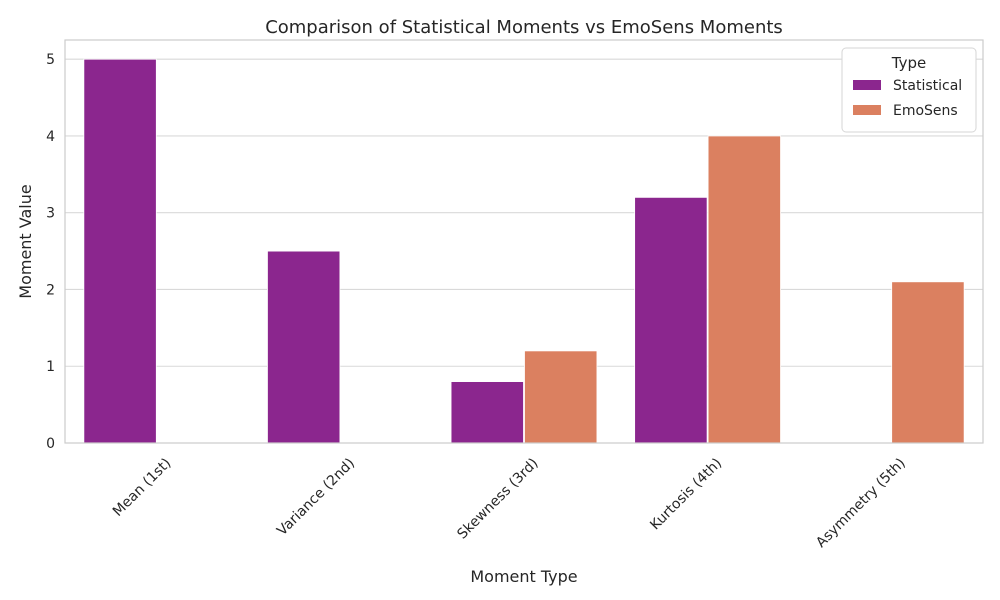 Image resolution: width=1000 pixels, height=600 pixels. What do you see at coordinates (561, 397) in the screenshot?
I see `bar-emosens-skewness-3rd` at bounding box center [561, 397].